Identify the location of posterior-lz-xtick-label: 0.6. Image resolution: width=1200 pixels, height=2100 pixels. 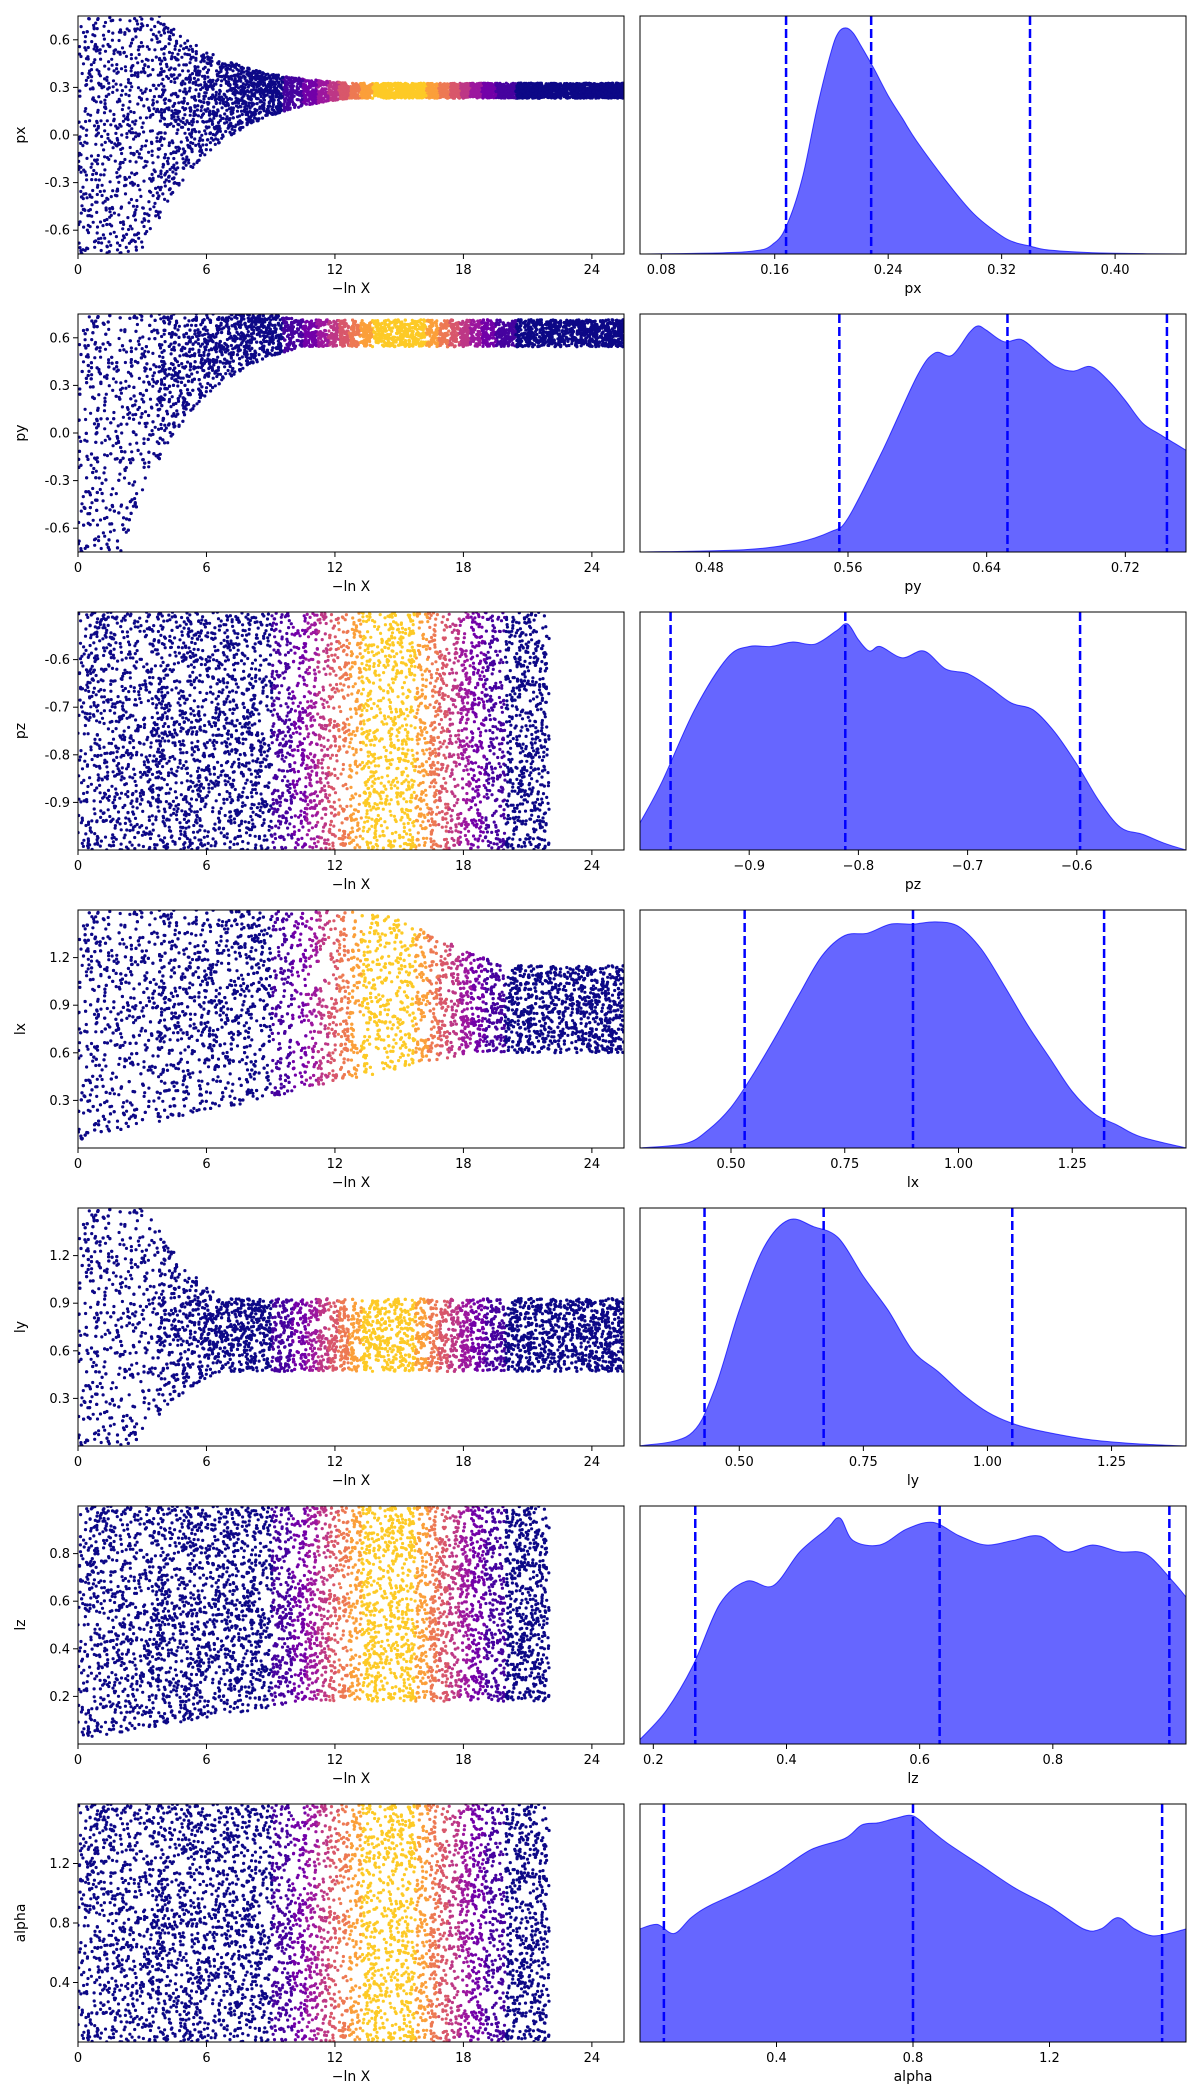
(919, 1760).